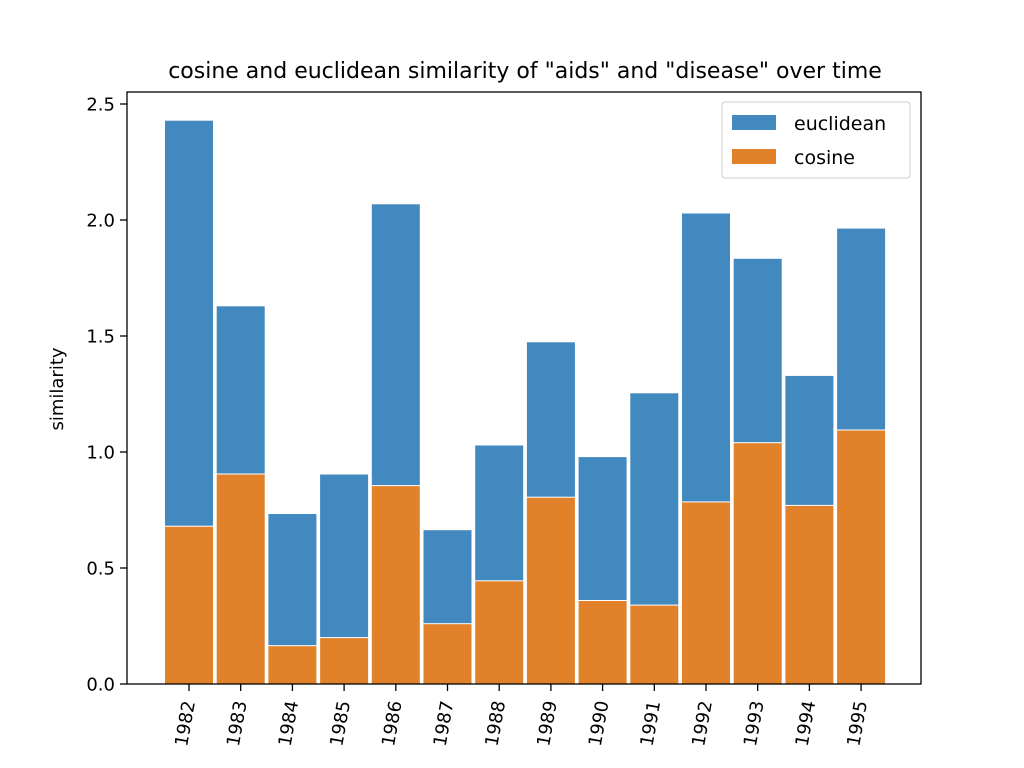 This screenshot has height=768, width=1024. What do you see at coordinates (395, 585) in the screenshot?
I see `bar-cosine-1986` at bounding box center [395, 585].